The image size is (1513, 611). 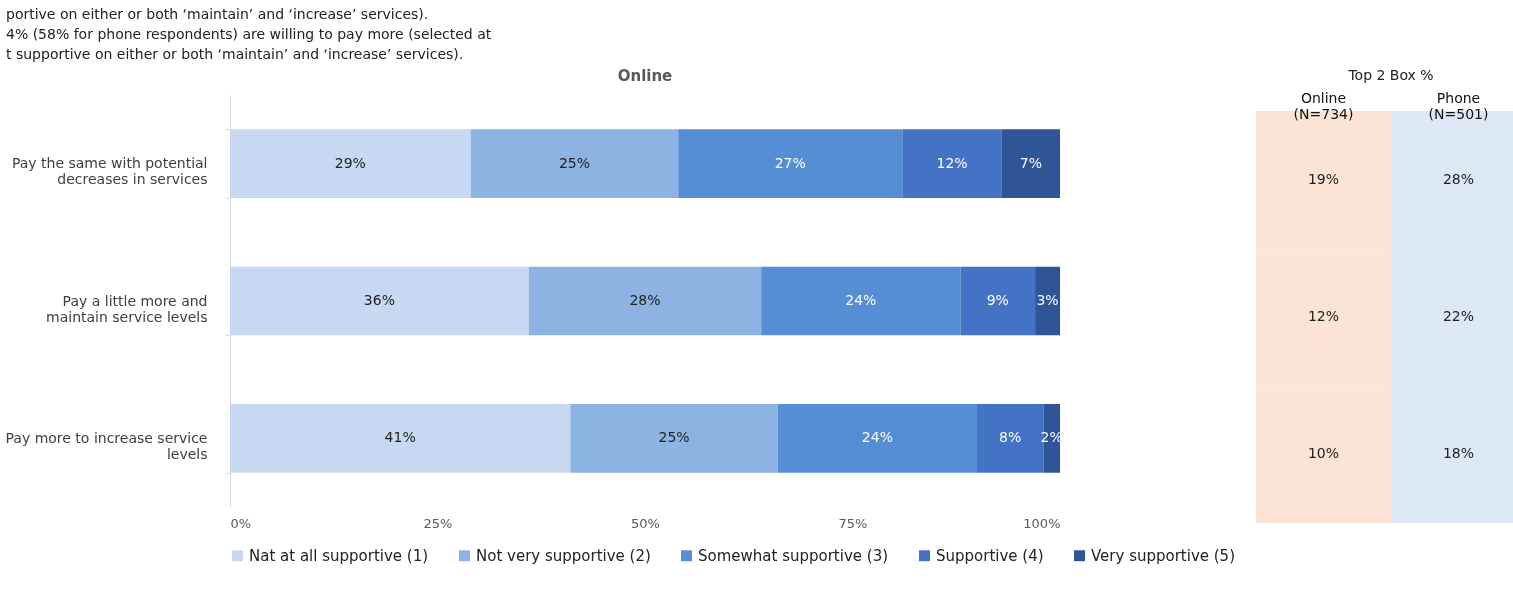 I want to click on data-label: 36%, so click(x=379, y=300).